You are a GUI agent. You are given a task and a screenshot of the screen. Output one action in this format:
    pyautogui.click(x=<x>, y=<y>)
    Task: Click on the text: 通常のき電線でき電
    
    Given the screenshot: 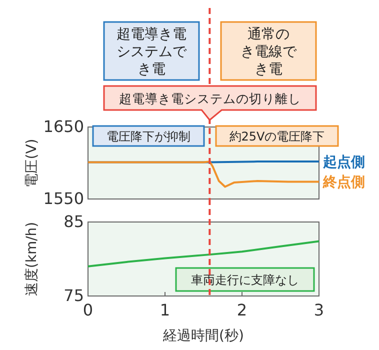 What is the action you would take?
    pyautogui.click(x=269, y=52)
    